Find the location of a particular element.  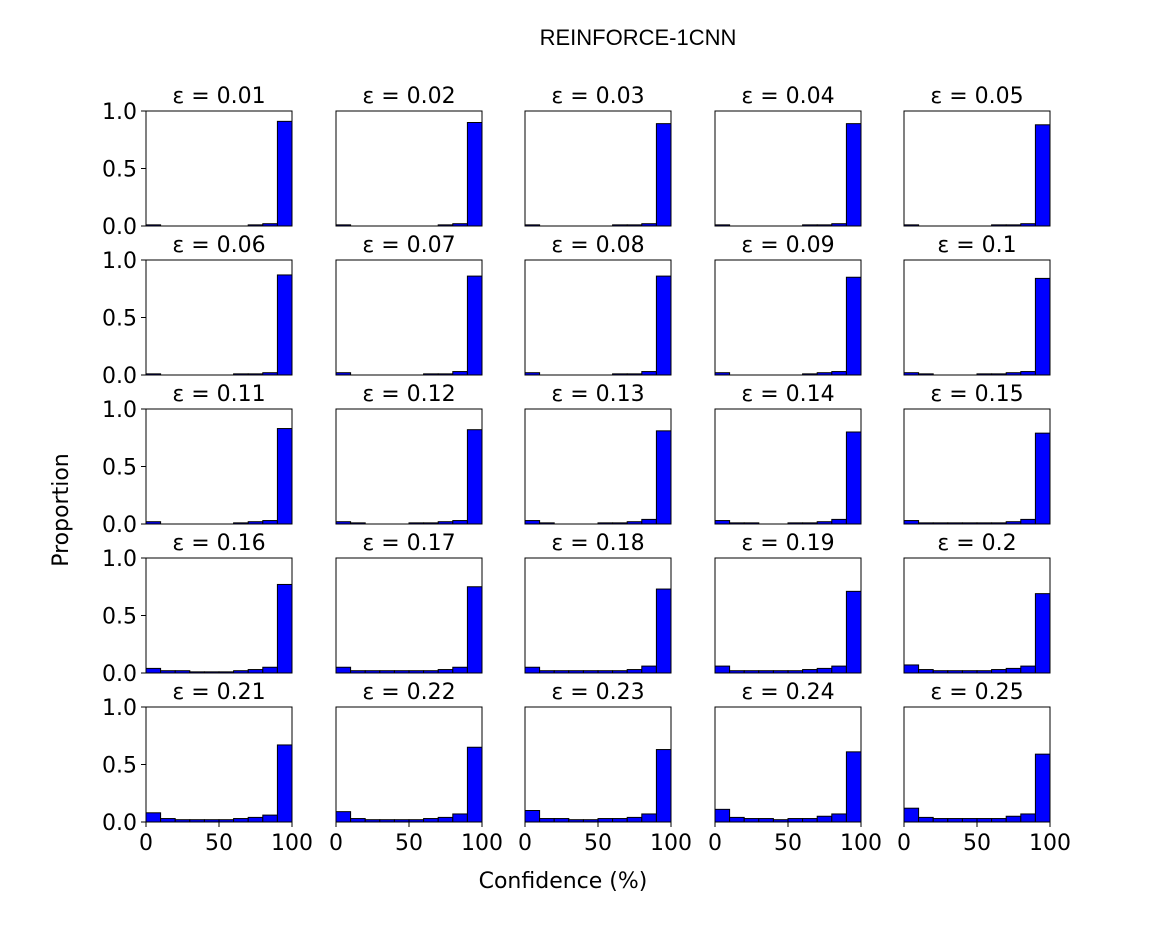

y-axis-label: Proportion is located at coordinates (61, 510).